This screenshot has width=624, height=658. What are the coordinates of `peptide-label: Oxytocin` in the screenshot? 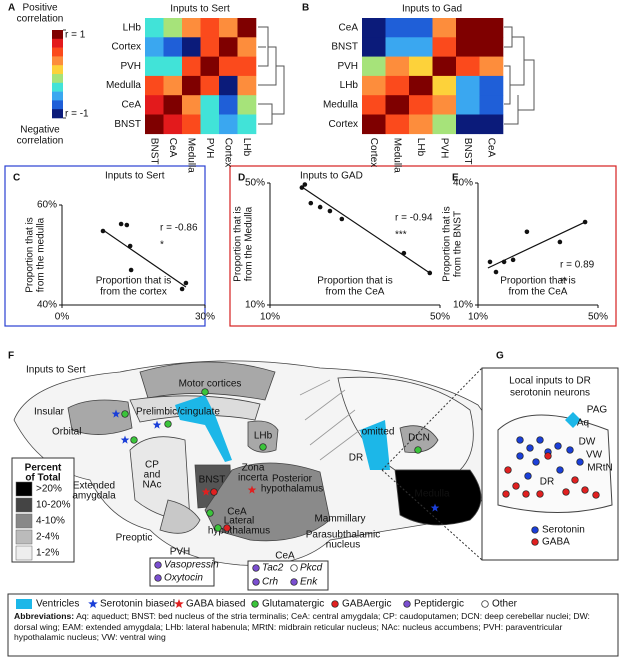 It's located at (183, 578).